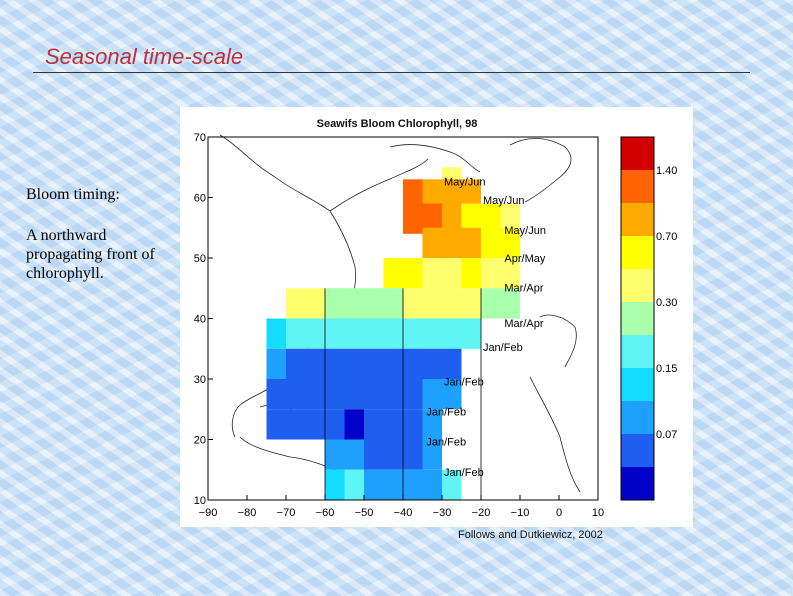 The width and height of the screenshot is (793, 596). I want to click on bloom-month-label: Jan/Feb, so click(503, 348).